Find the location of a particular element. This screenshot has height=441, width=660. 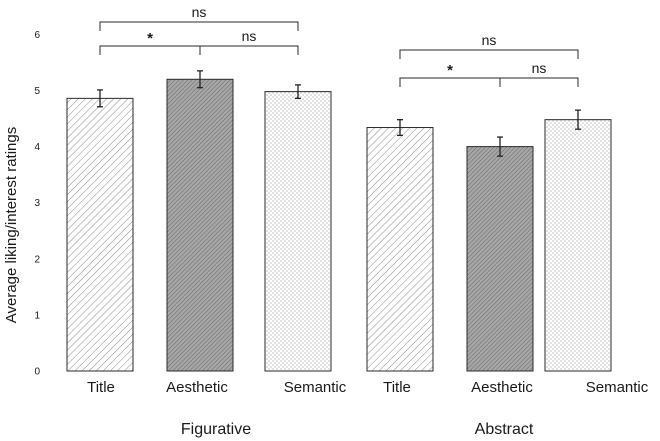

group-labels: Figurative Abstract is located at coordinates (357, 429).